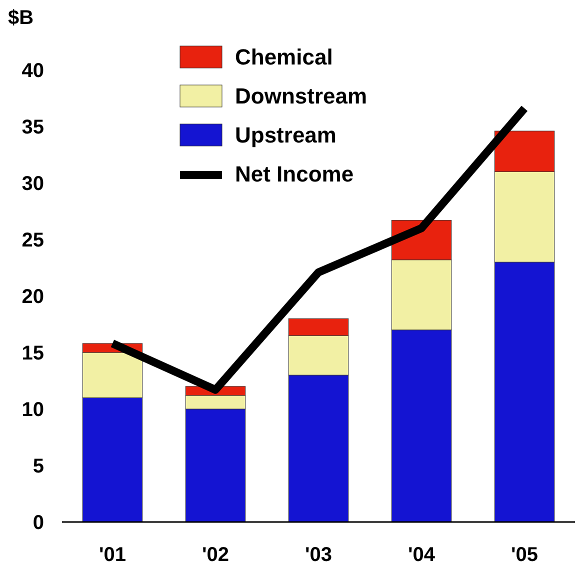 Image resolution: width=581 pixels, height=575 pixels. What do you see at coordinates (524, 555) in the screenshot?
I see `x-tick-label: '05` at bounding box center [524, 555].